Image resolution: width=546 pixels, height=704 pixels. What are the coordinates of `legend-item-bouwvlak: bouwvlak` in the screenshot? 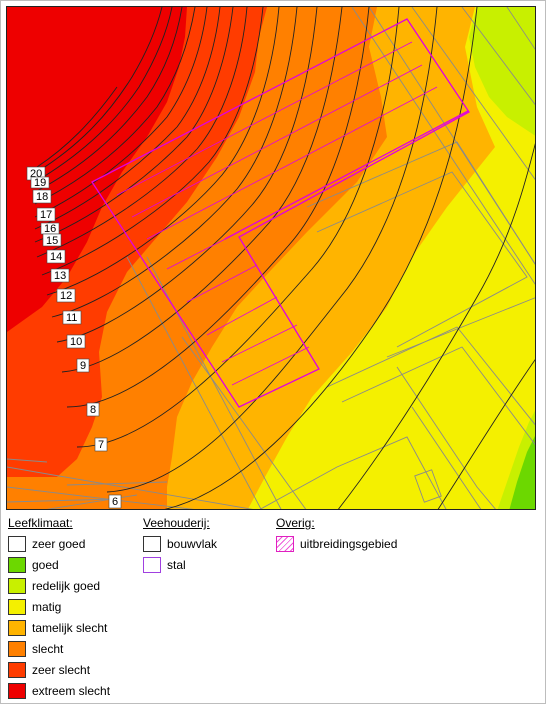 It's located at (180, 543).